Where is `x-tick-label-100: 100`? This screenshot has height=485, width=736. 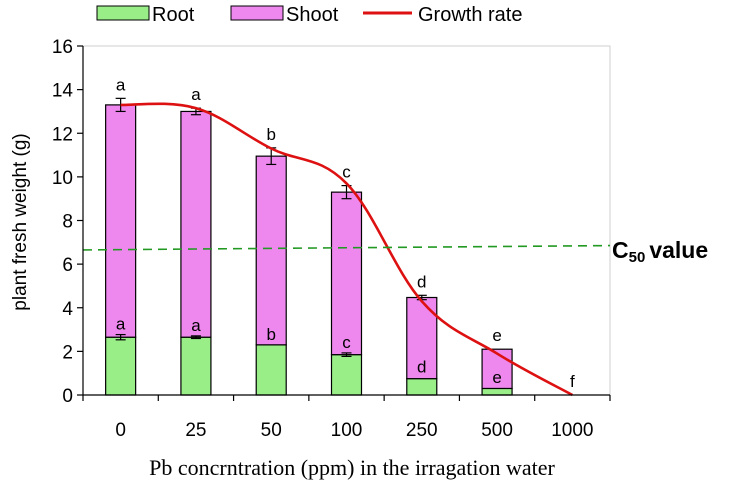
x-tick-label-100: 100 is located at coordinates (347, 430).